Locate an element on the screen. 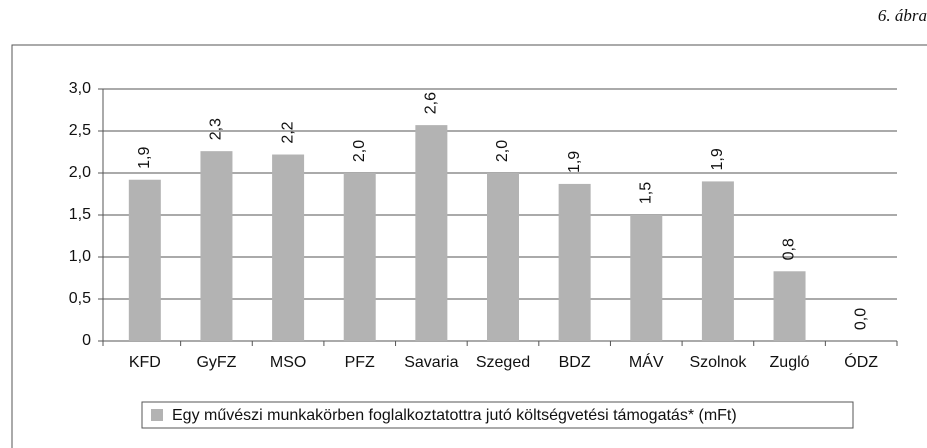 The image size is (927, 448). x-tick-label: Szeged is located at coordinates (503, 362).